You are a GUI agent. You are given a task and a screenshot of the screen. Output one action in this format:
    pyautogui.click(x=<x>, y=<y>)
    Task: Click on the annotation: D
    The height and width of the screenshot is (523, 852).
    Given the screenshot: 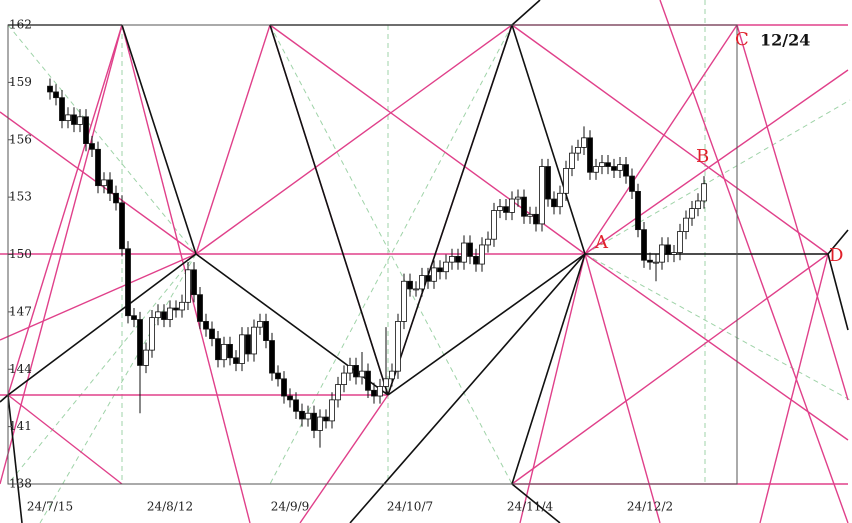 What is the action you would take?
    pyautogui.click(x=836, y=255)
    